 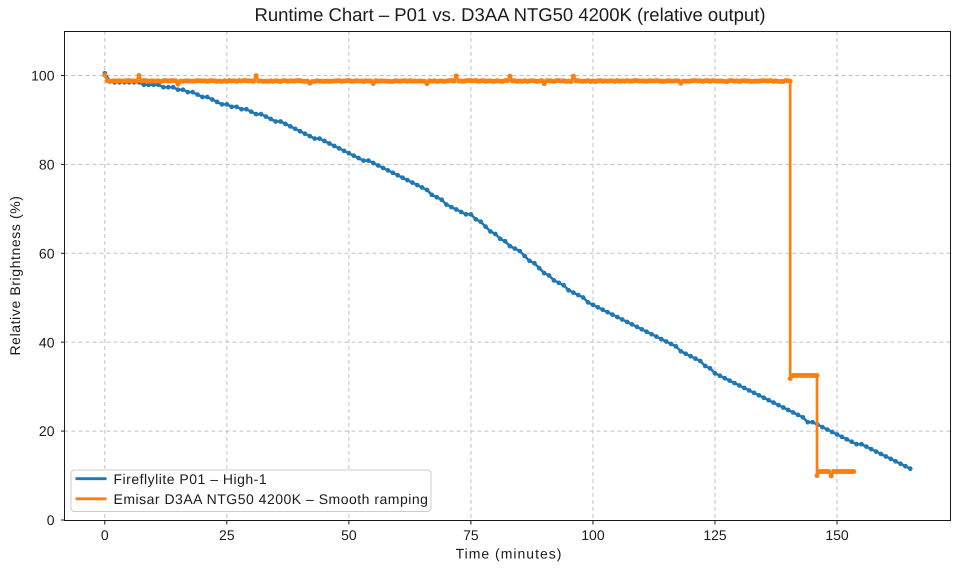 I want to click on svg-text: Fireflylite P01 – High-1, so click(x=191, y=479).